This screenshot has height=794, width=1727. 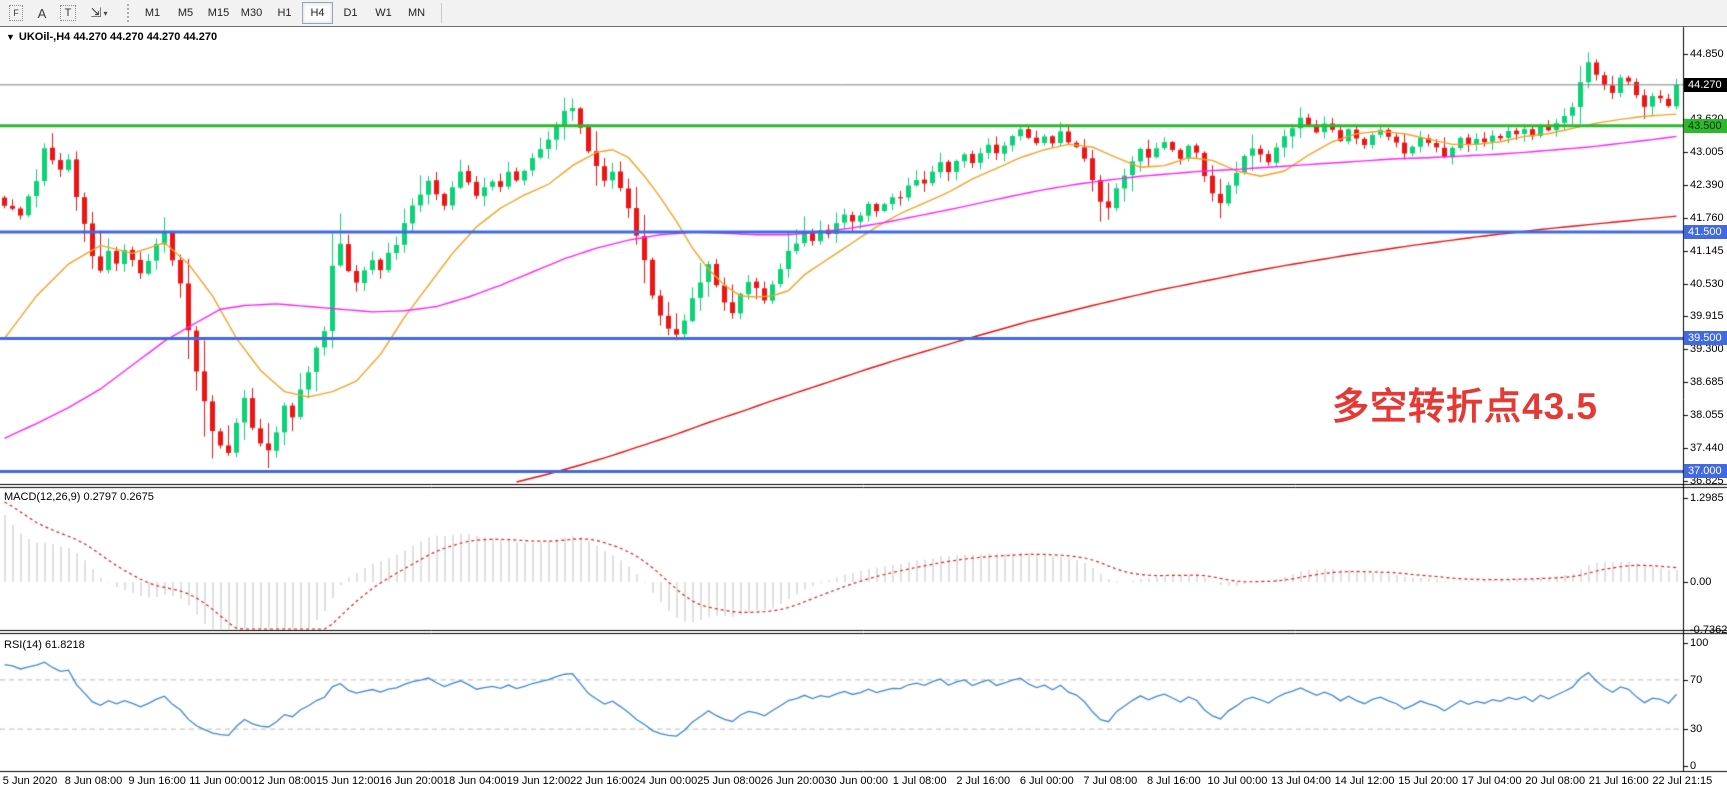 What do you see at coordinates (475, 781) in the screenshot?
I see `time-tick-label: 18 Jun 04:00` at bounding box center [475, 781].